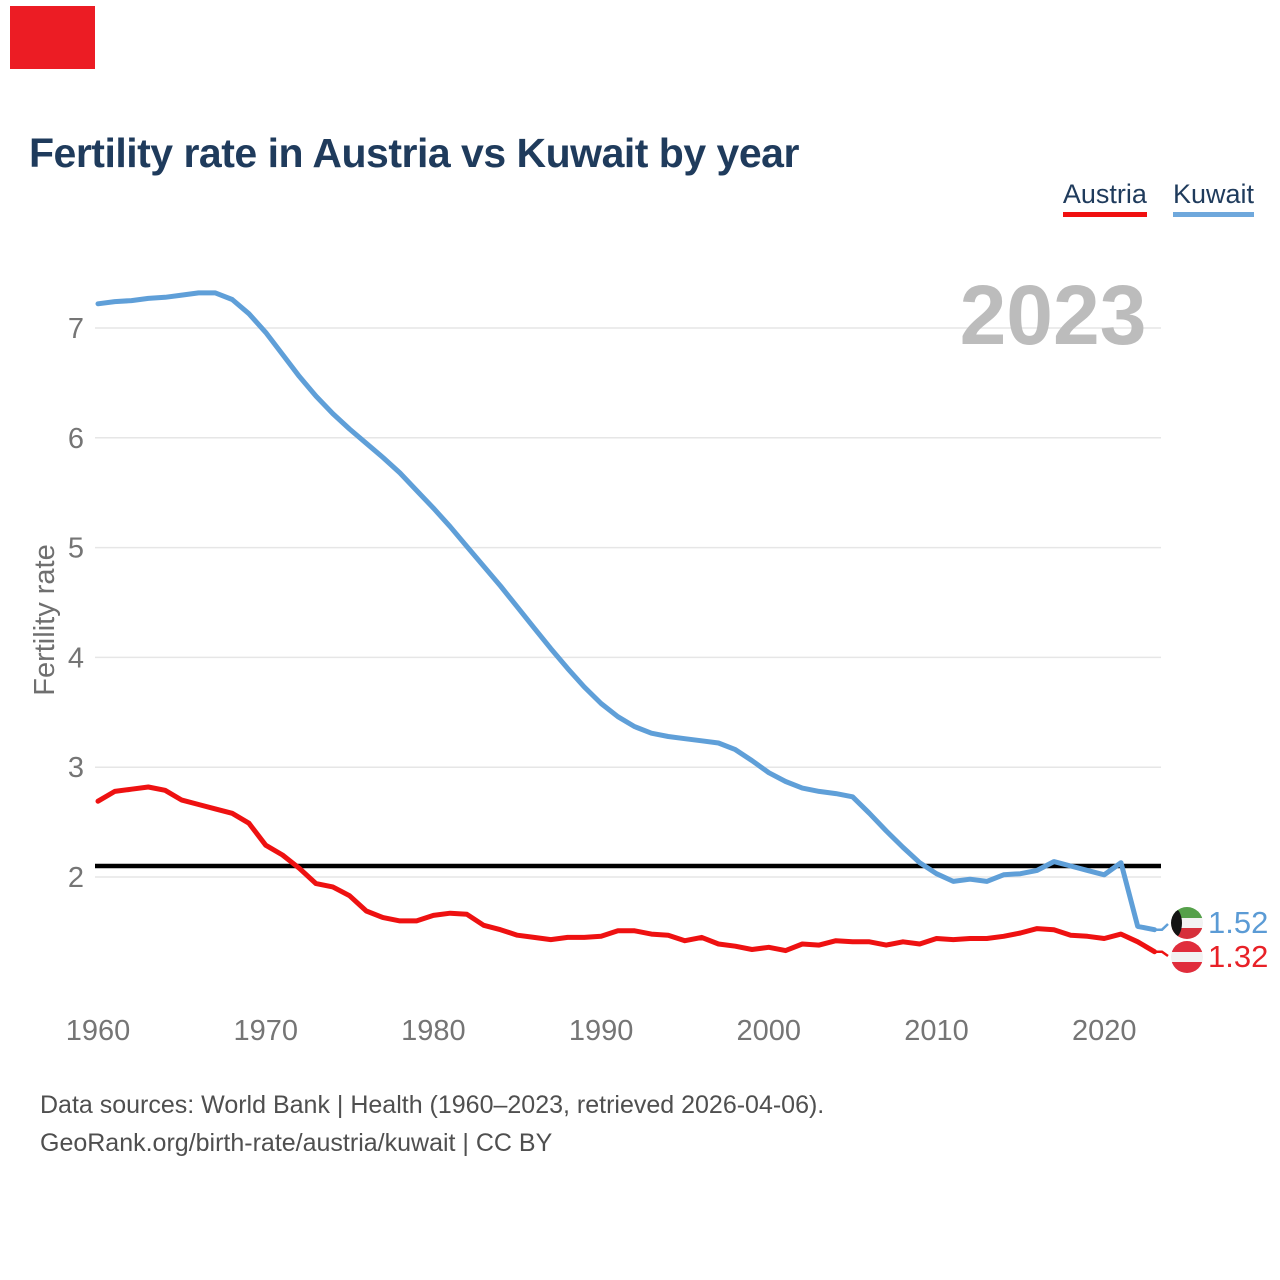 The width and height of the screenshot is (1280, 1280). What do you see at coordinates (1187, 957) in the screenshot?
I see `austria-flag-icon` at bounding box center [1187, 957].